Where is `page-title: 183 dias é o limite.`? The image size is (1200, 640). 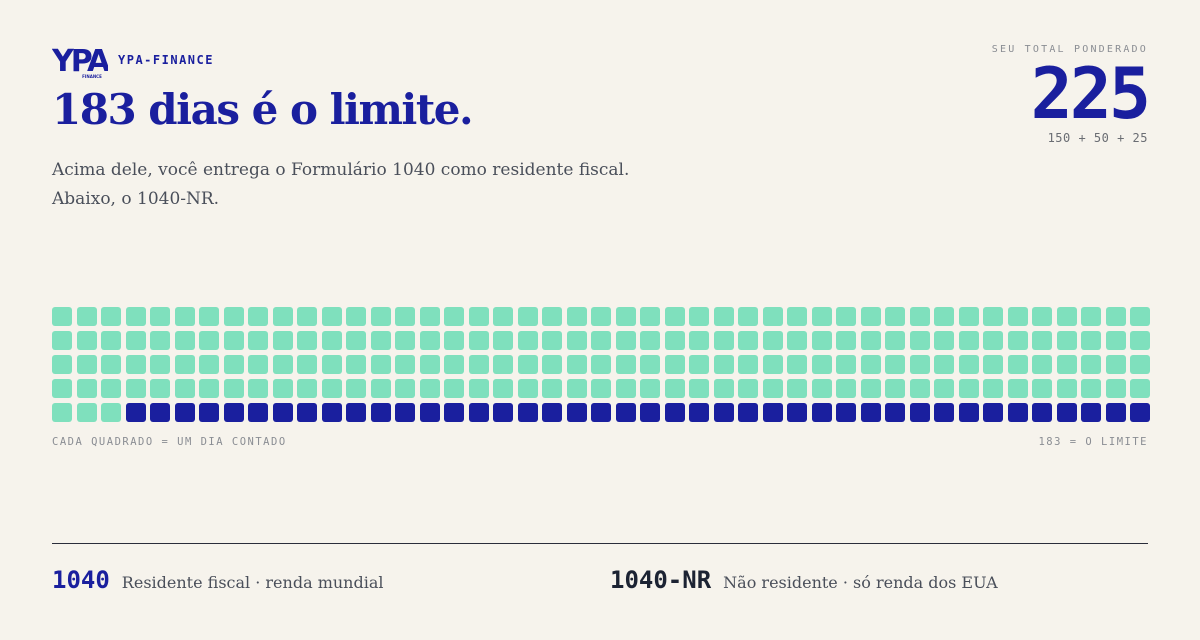
page-title: 183 dias é o limite. is located at coordinates (263, 109).